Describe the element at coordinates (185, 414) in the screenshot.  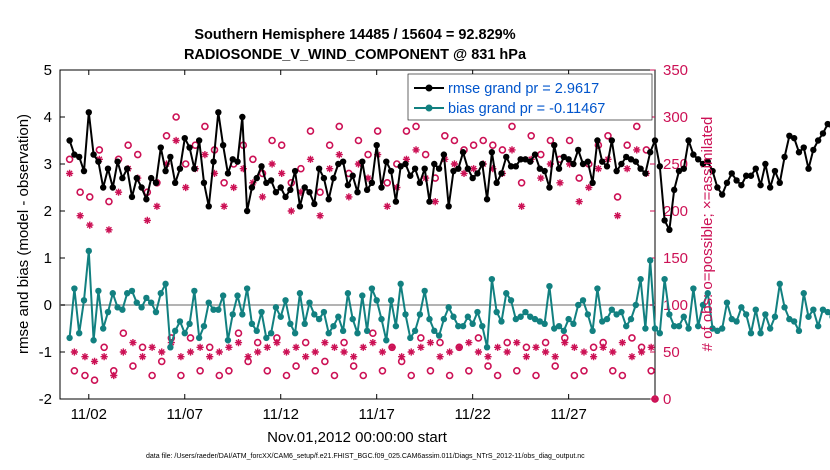
I see `x-tick-label: 11/07` at that location.